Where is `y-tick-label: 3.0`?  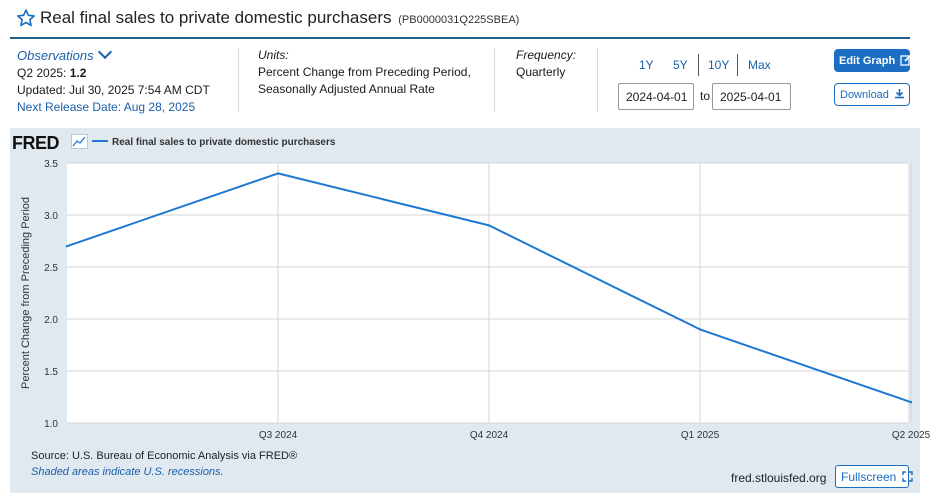 y-tick-label: 3.0 is located at coordinates (51, 216).